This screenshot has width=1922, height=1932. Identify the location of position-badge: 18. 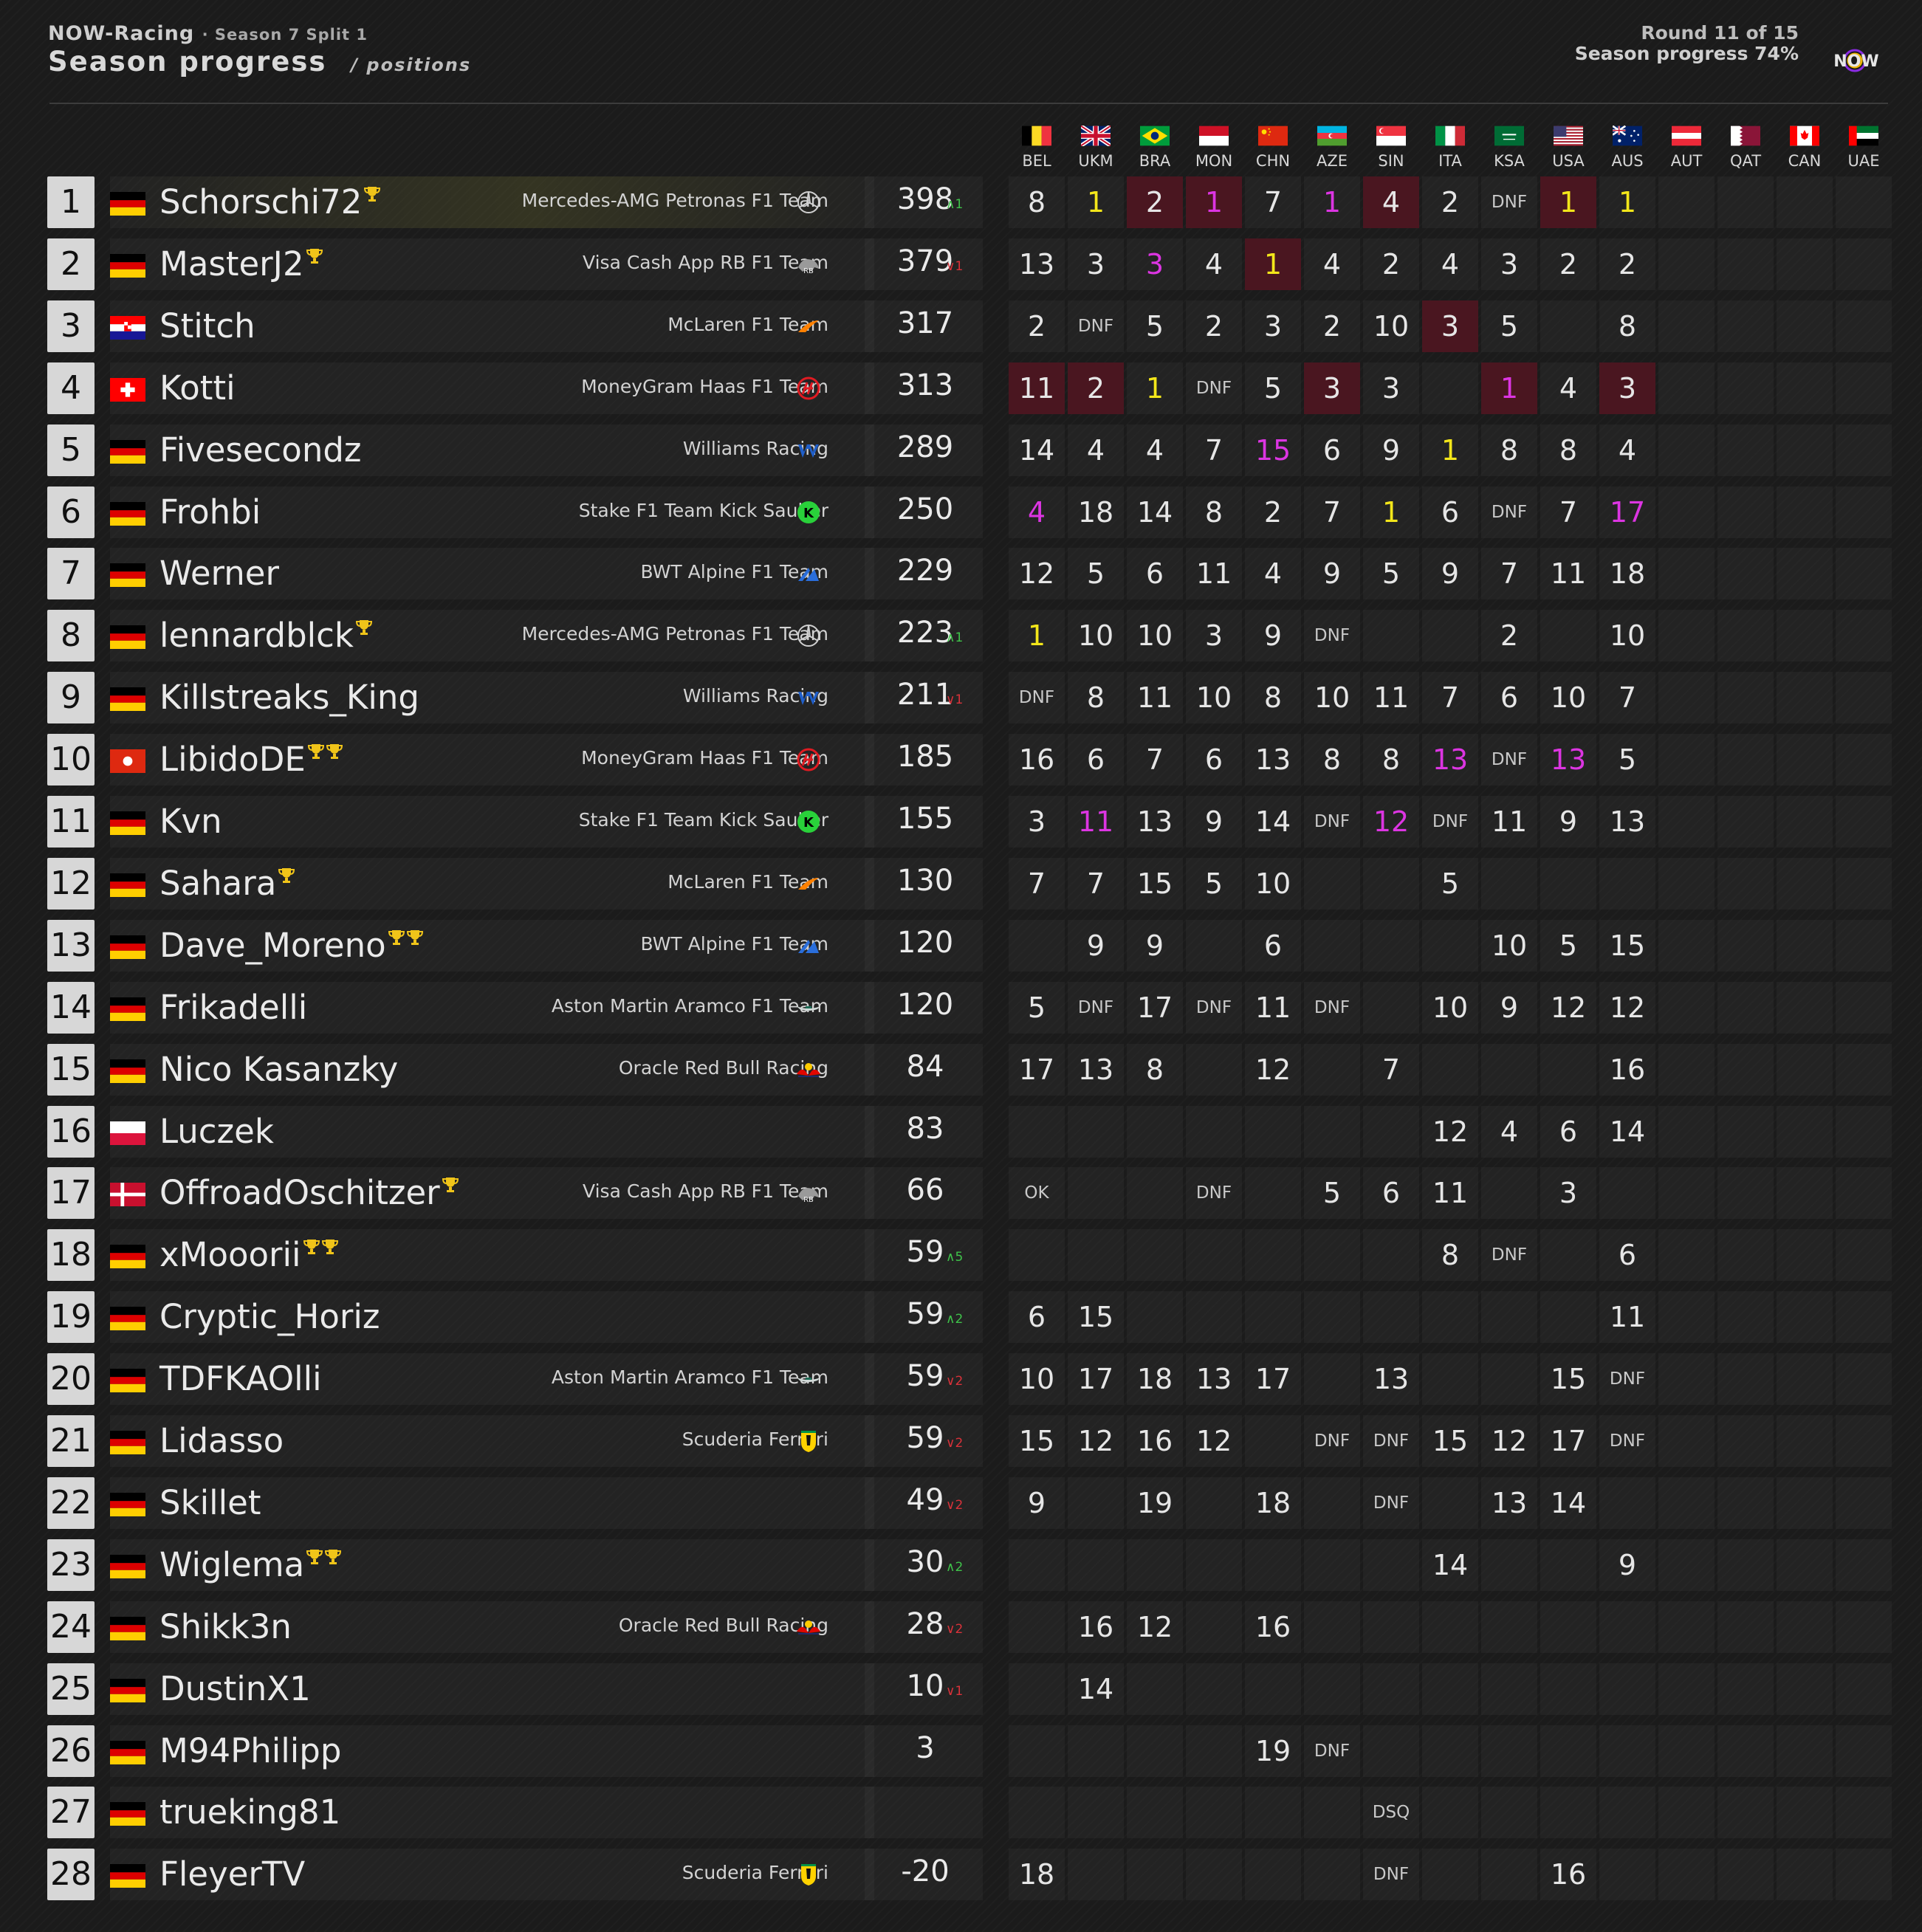
(71, 1255).